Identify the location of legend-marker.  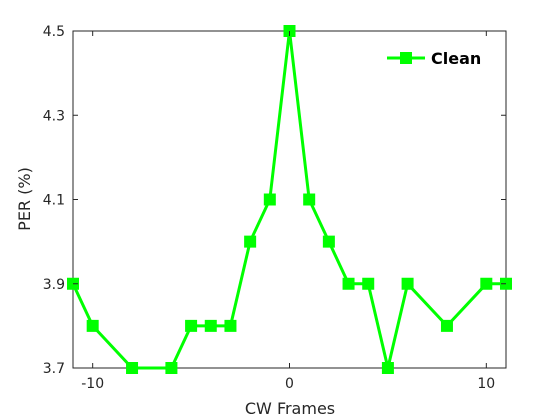
(406, 58).